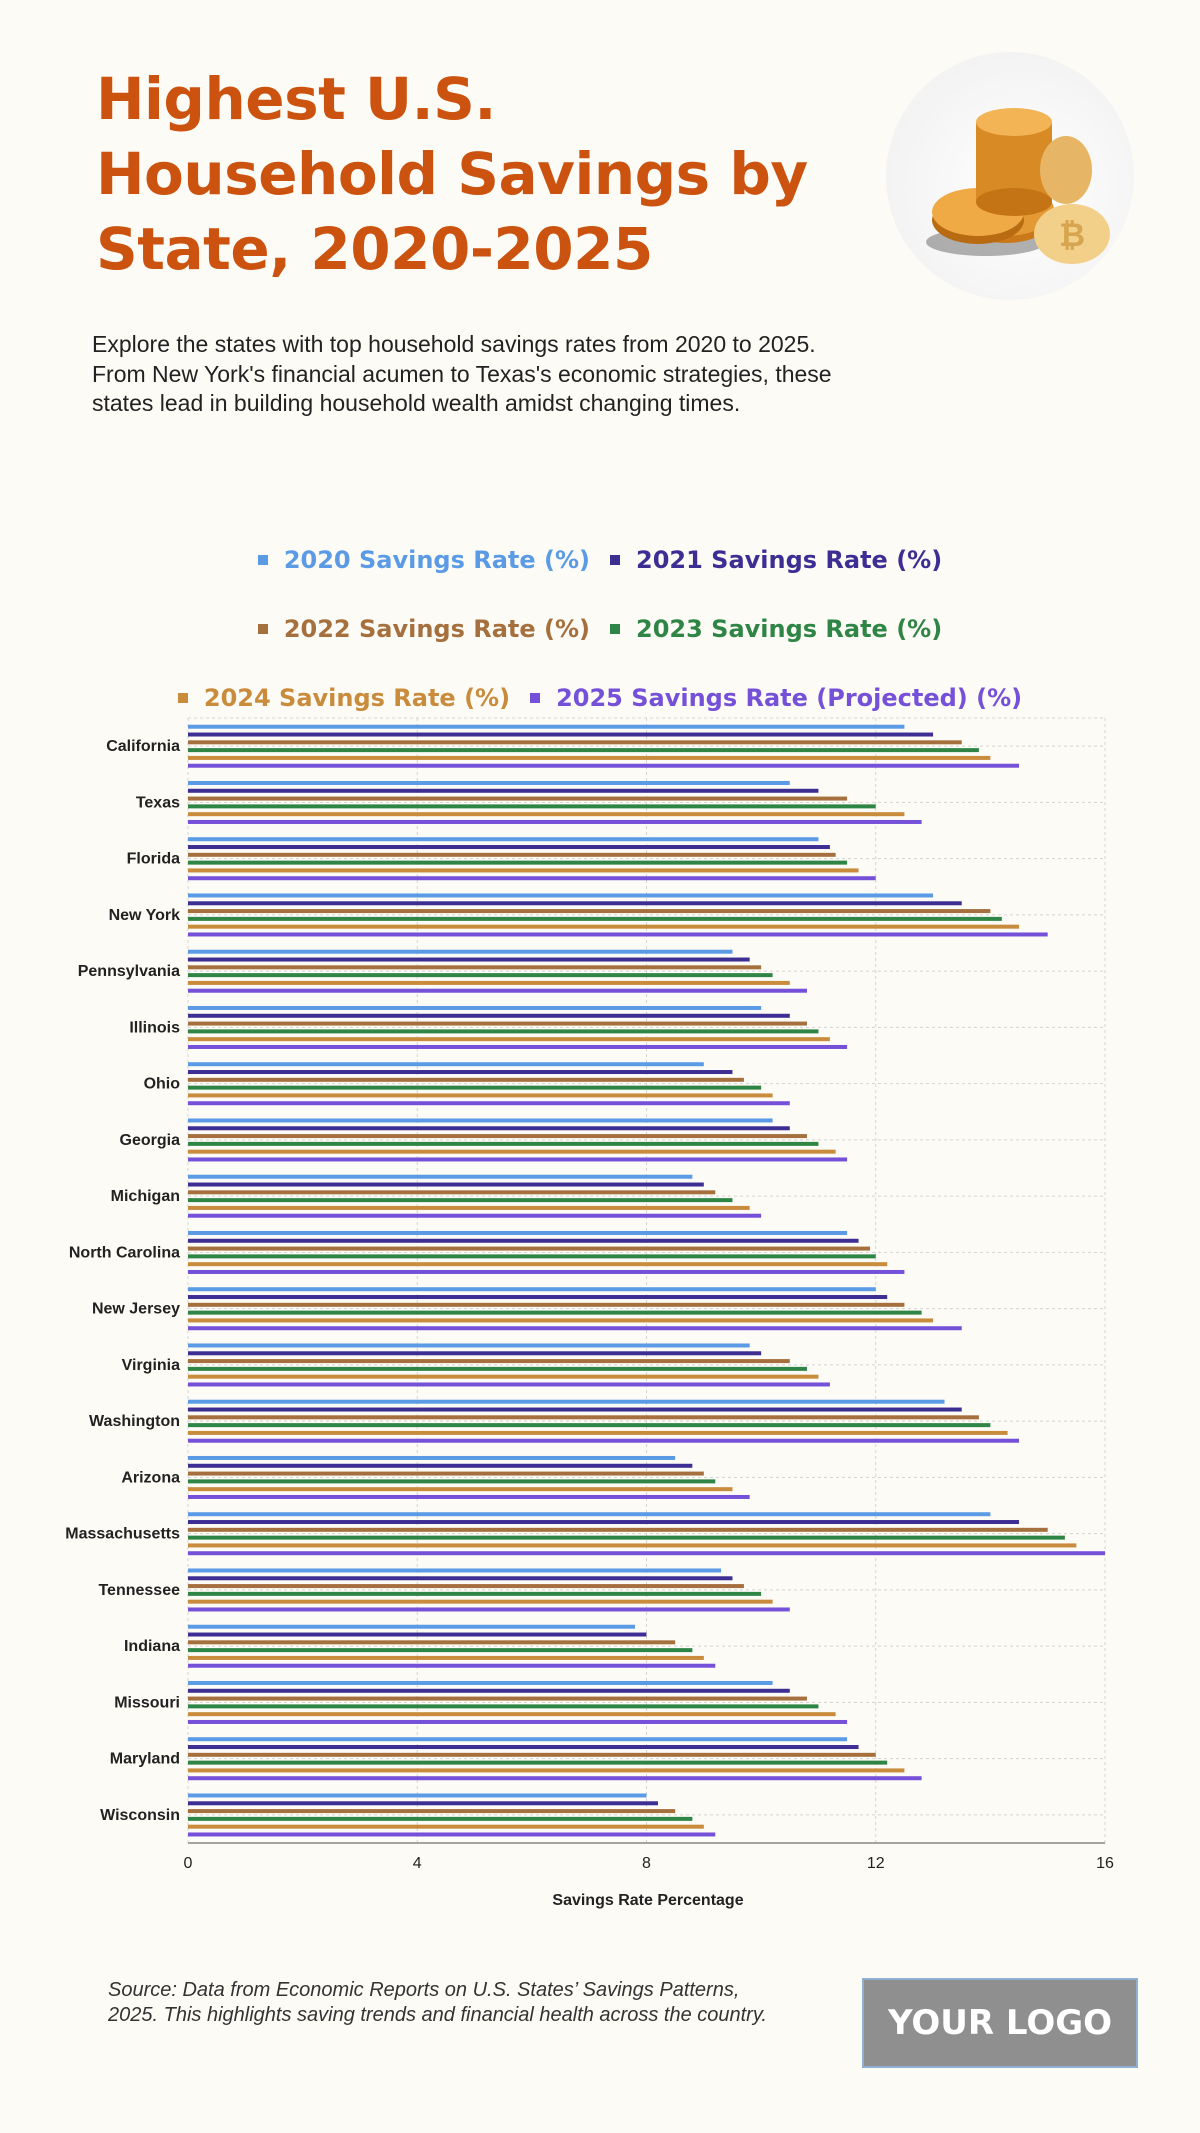  I want to click on bar: New Jersey — 2020 Savings Rate (%): 12, so click(532, 1289).